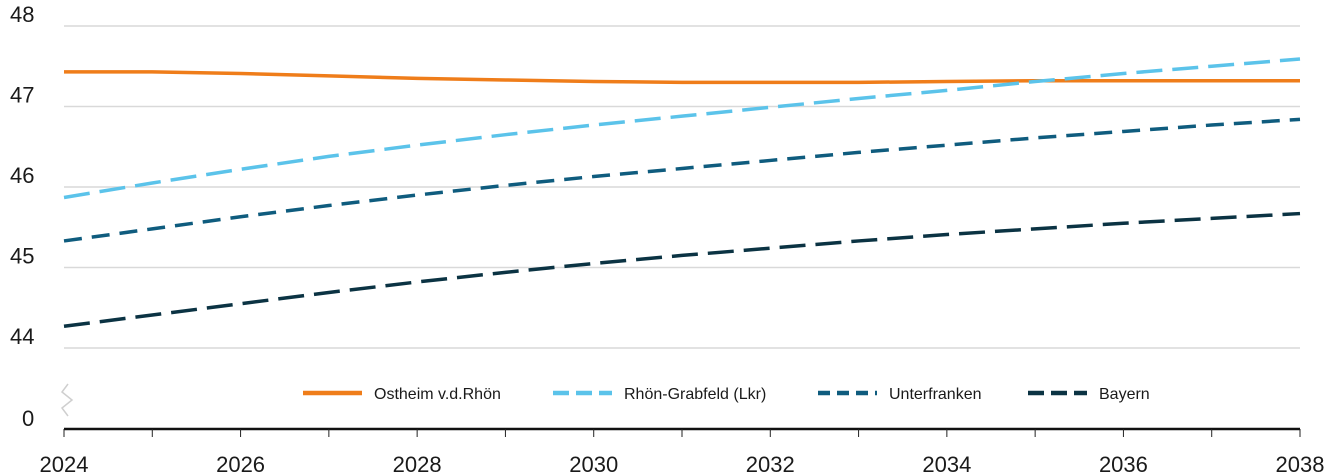 Image resolution: width=1335 pixels, height=476 pixels. I want to click on legend-label-3: Bayern, so click(1124, 394).